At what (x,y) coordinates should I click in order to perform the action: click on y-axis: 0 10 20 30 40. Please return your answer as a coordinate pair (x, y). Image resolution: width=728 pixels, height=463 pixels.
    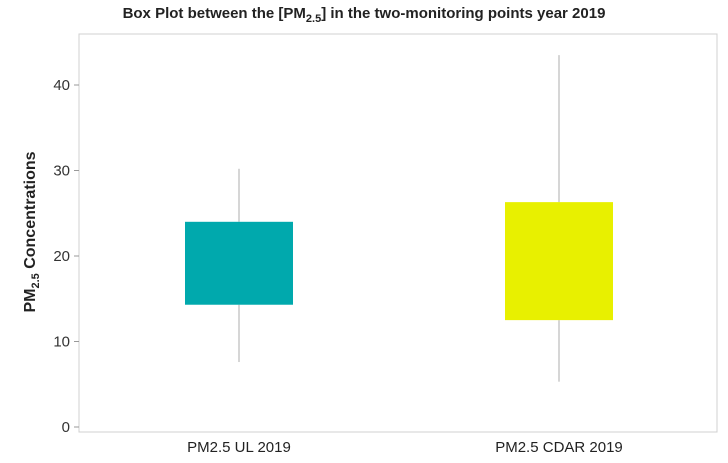
    Looking at the image, I should click on (66, 256).